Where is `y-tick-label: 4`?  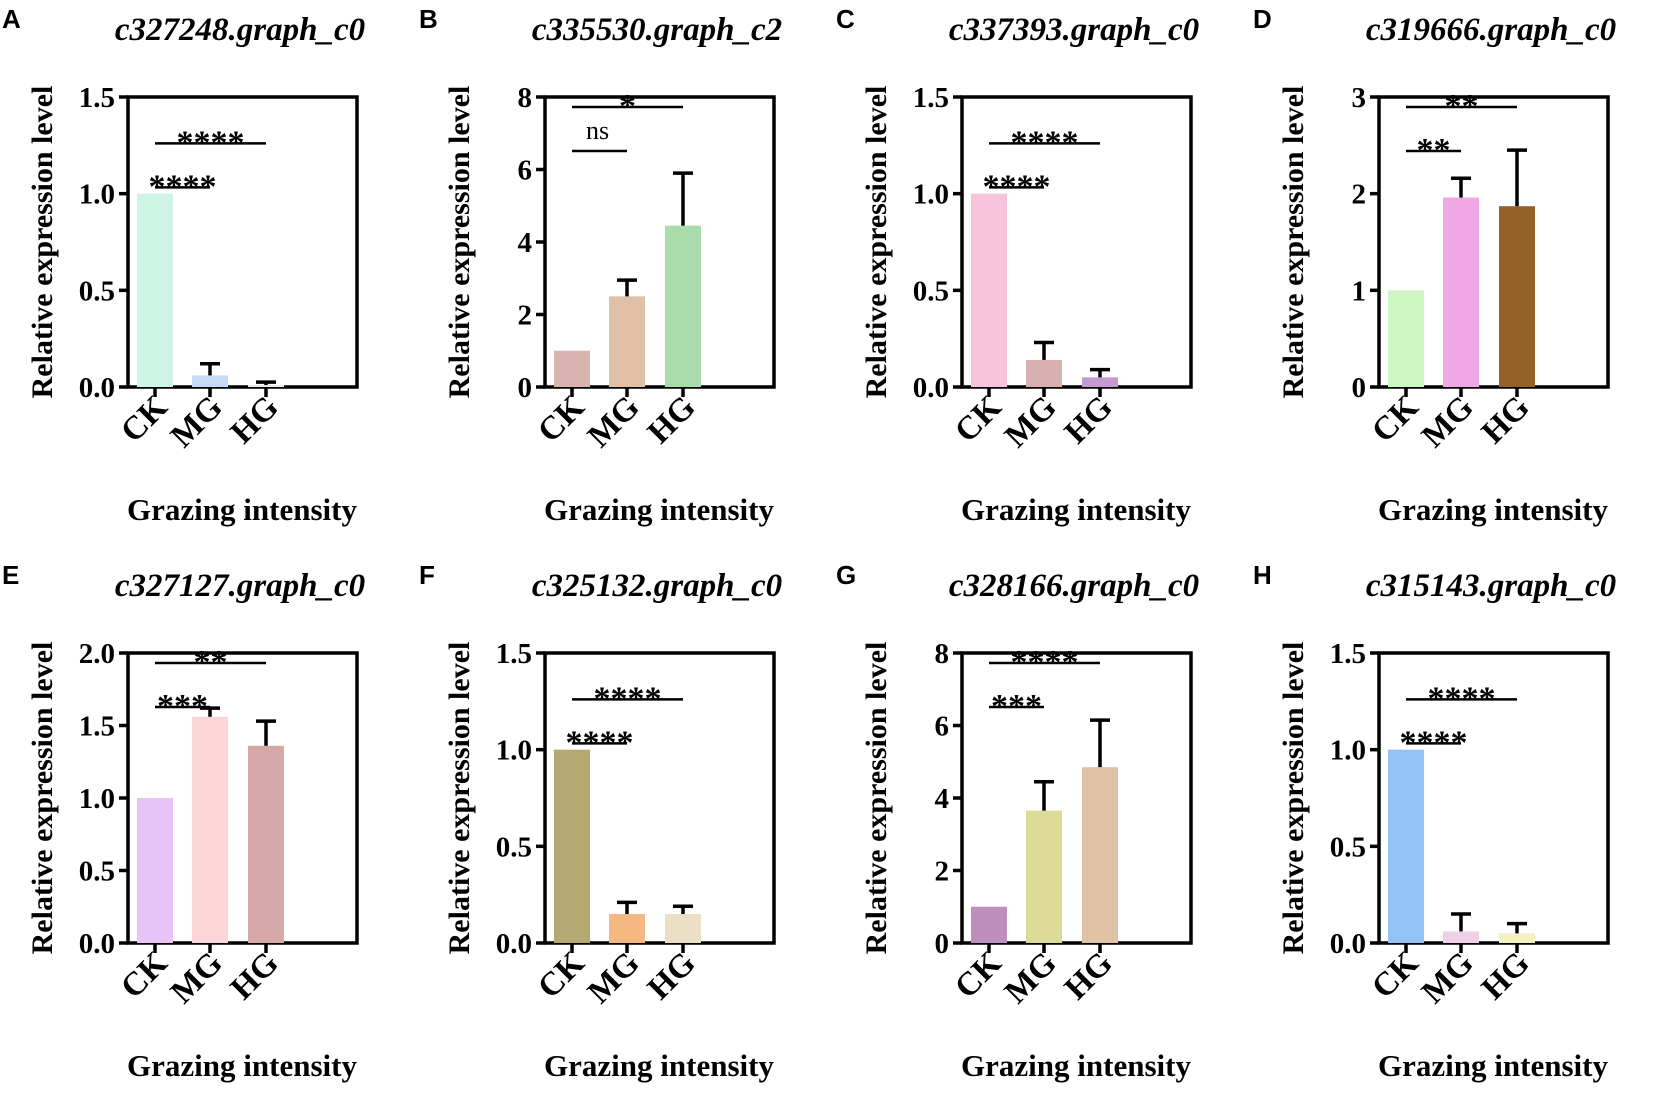
y-tick-label: 4 is located at coordinates (942, 799).